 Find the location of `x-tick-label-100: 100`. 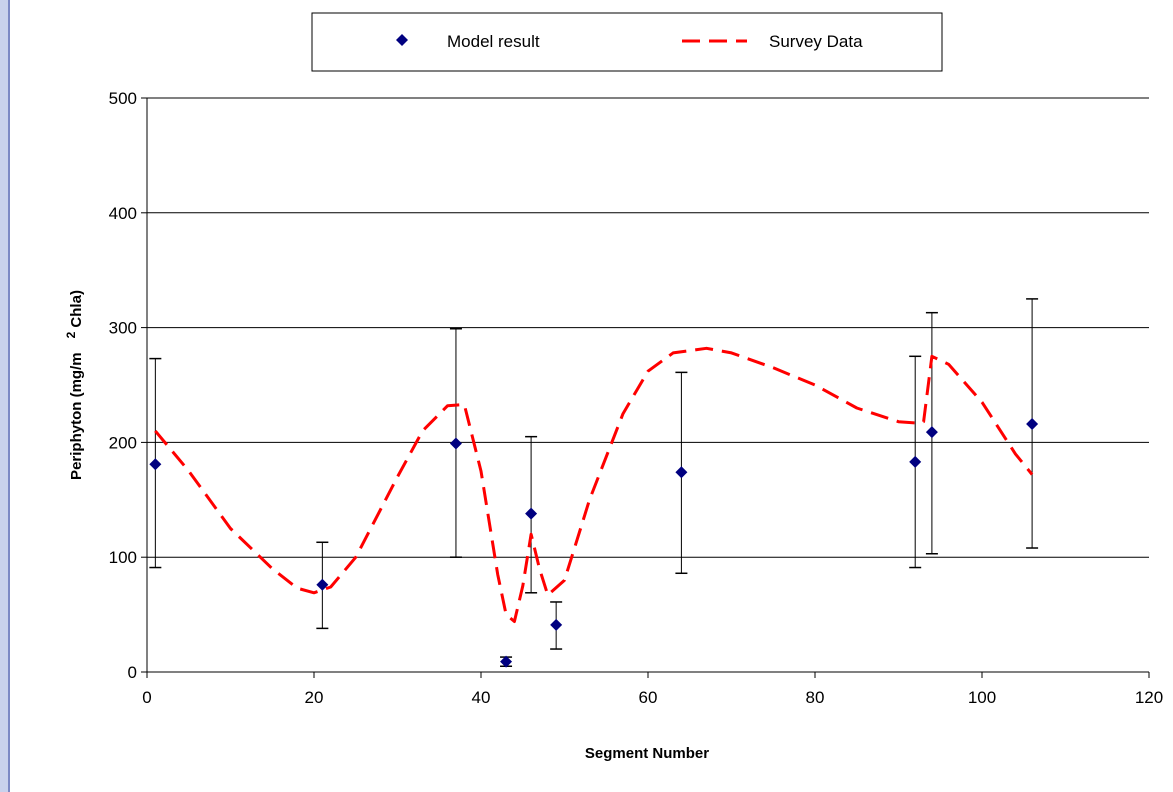

x-tick-label-100: 100 is located at coordinates (982, 697).